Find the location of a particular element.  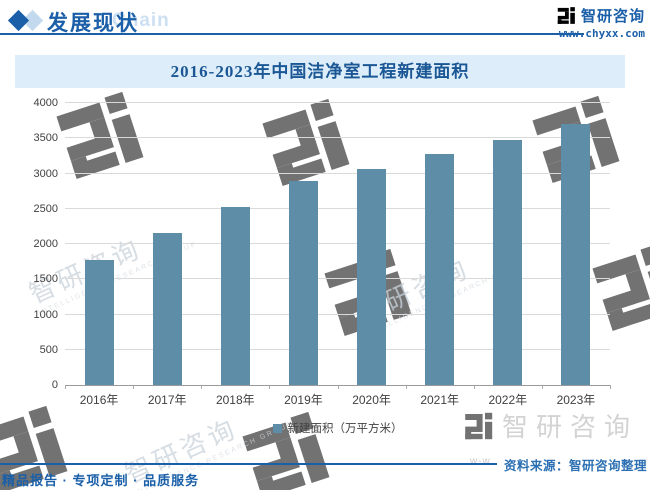

y-axis-tick-label: 0 is located at coordinates (54, 385).